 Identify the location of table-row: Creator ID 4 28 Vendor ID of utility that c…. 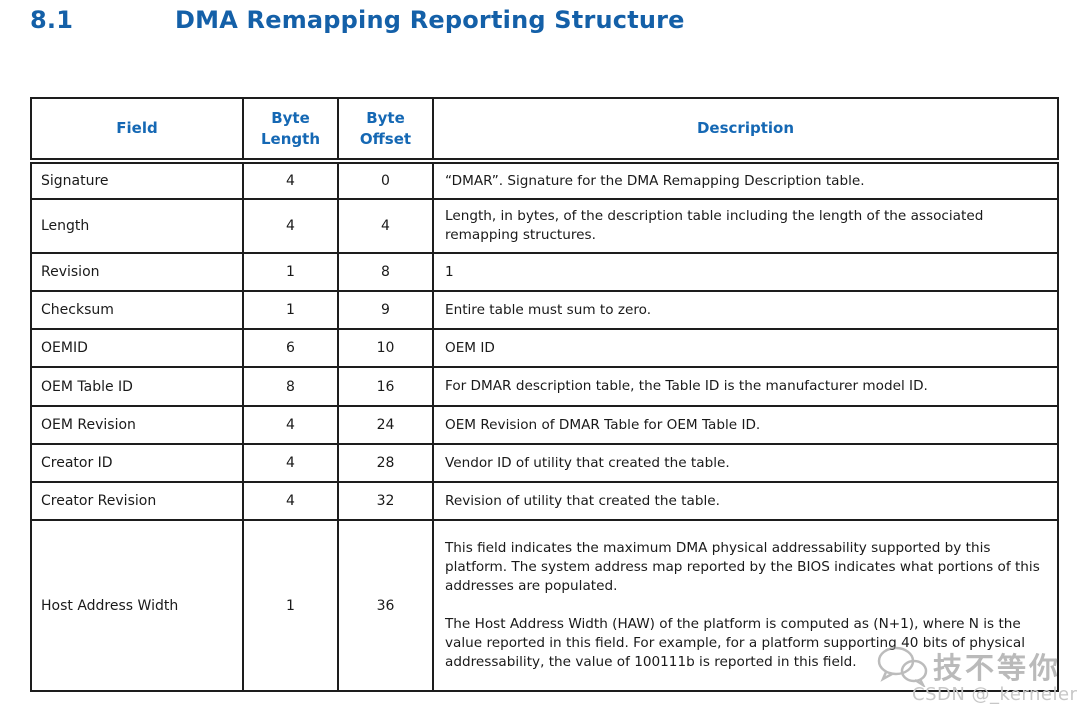
(544, 463).